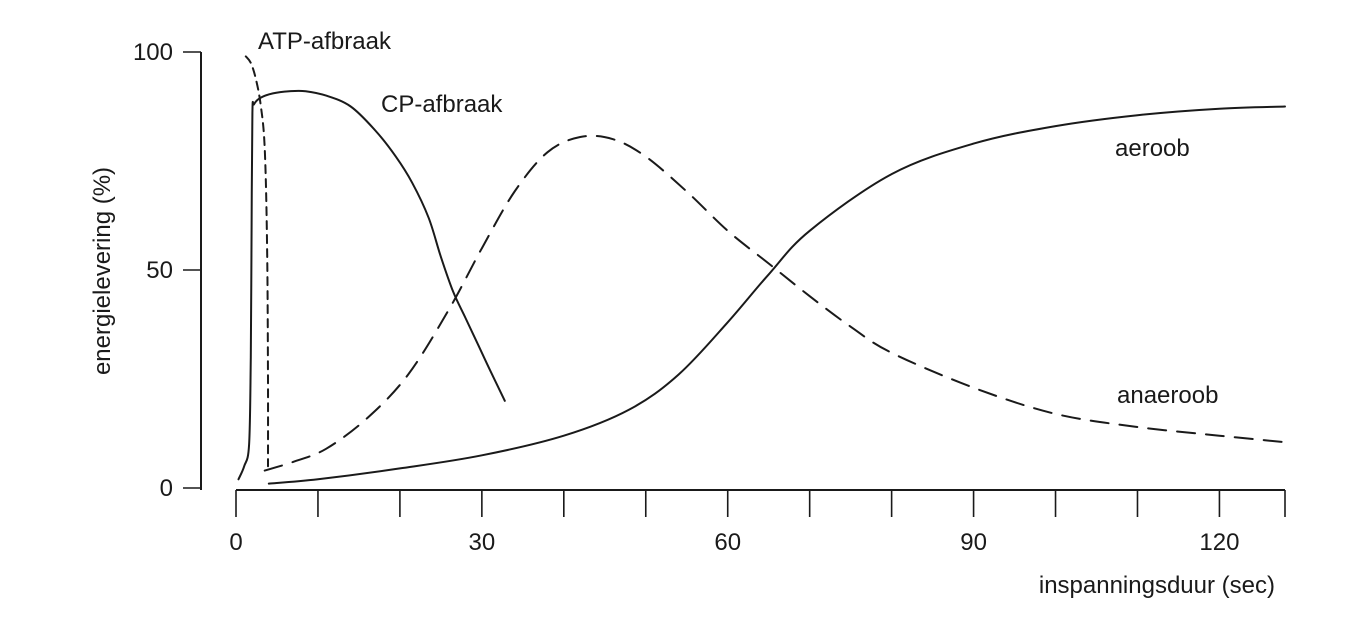 The width and height of the screenshot is (1351, 620). I want to click on x-axis-label: inspanningsduur (sec), so click(1157, 585).